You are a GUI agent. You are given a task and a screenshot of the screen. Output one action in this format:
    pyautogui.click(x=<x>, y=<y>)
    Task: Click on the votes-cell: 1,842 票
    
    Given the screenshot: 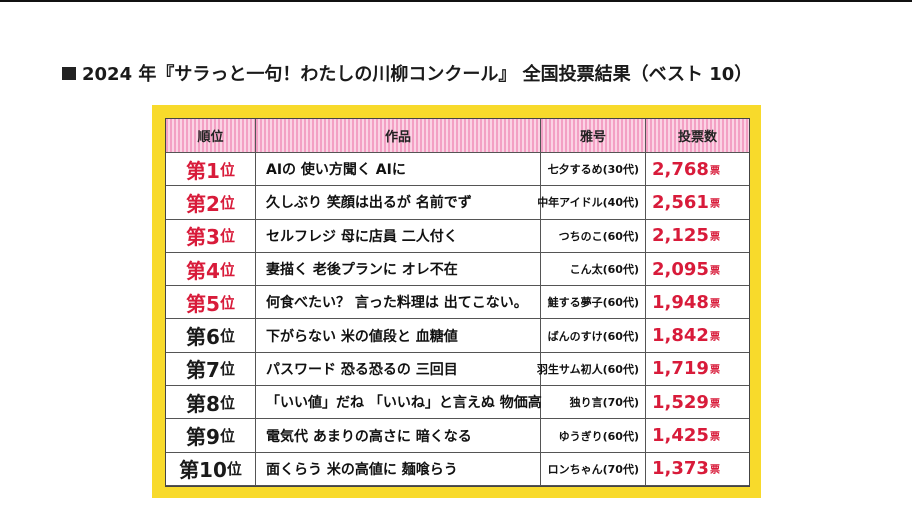 What is the action you would take?
    pyautogui.click(x=697, y=336)
    